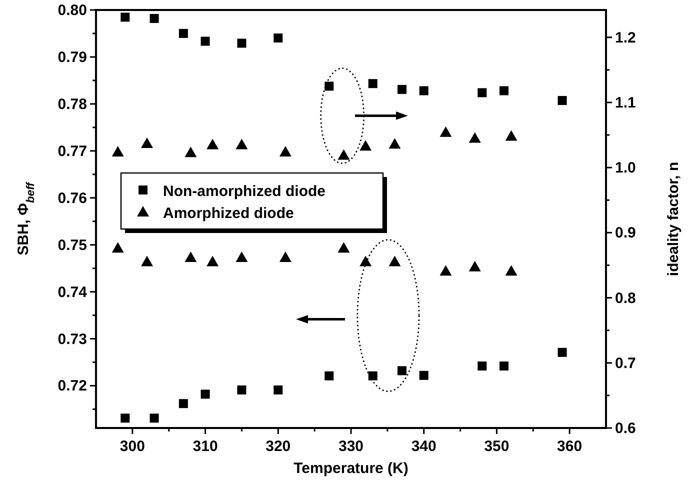 The width and height of the screenshot is (694, 487). I want to click on y2-tick-label: 1.1, so click(625, 103).